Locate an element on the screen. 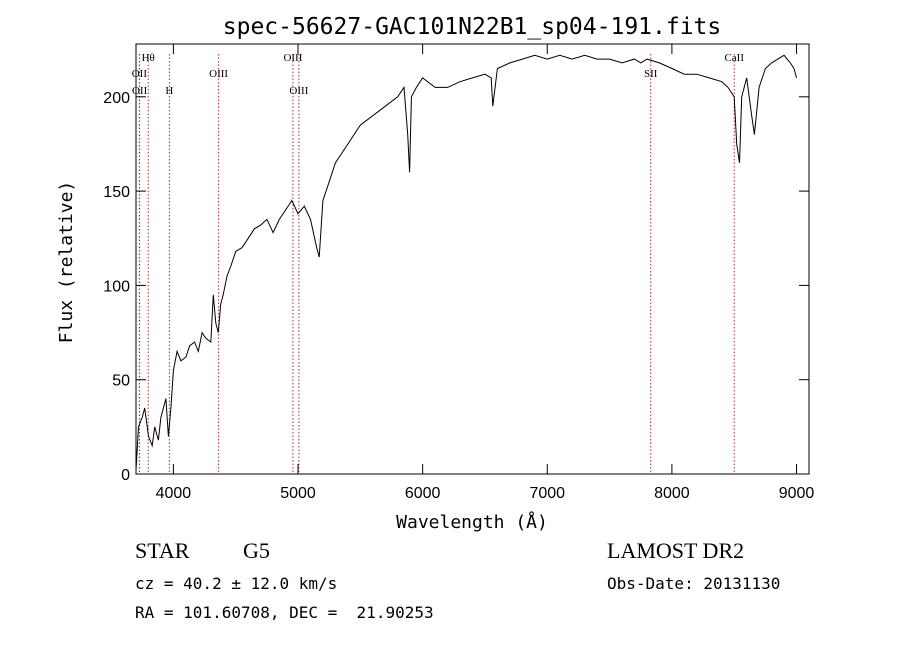 The width and height of the screenshot is (900, 649). x-tick-label: 8000 is located at coordinates (672, 493).